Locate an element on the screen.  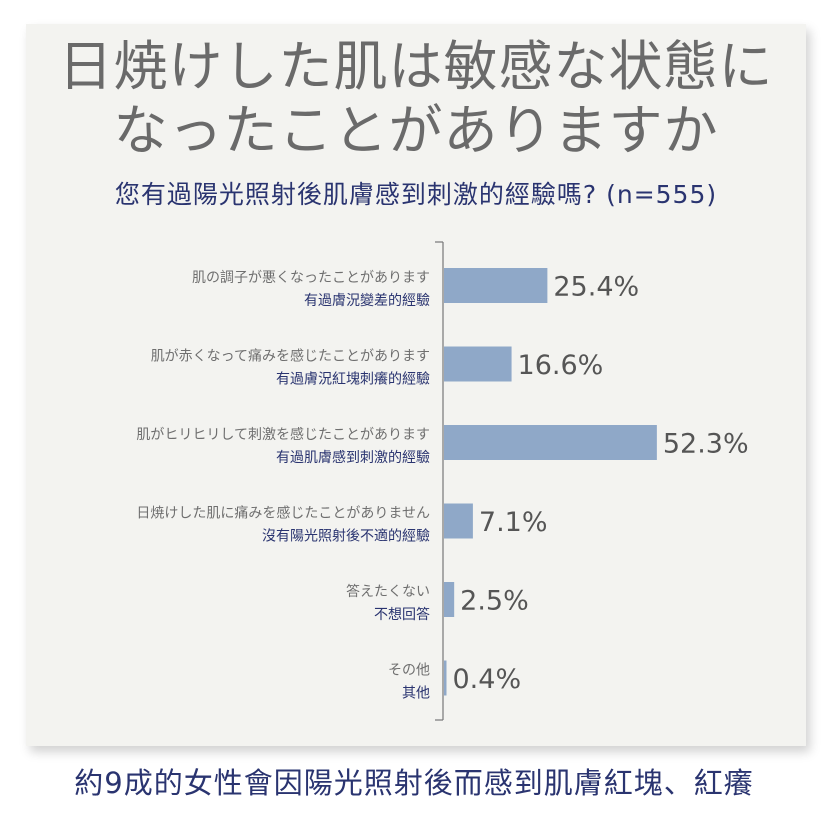
value-label: 7.1% is located at coordinates (513, 522).